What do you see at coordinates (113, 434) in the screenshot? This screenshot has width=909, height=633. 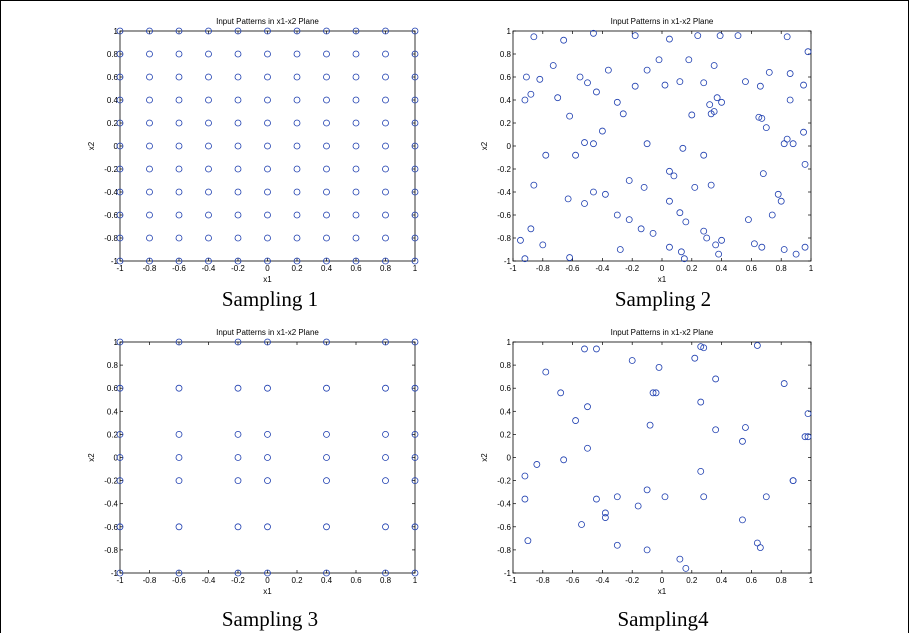 I see `y-tick-label: 0.2` at bounding box center [113, 434].